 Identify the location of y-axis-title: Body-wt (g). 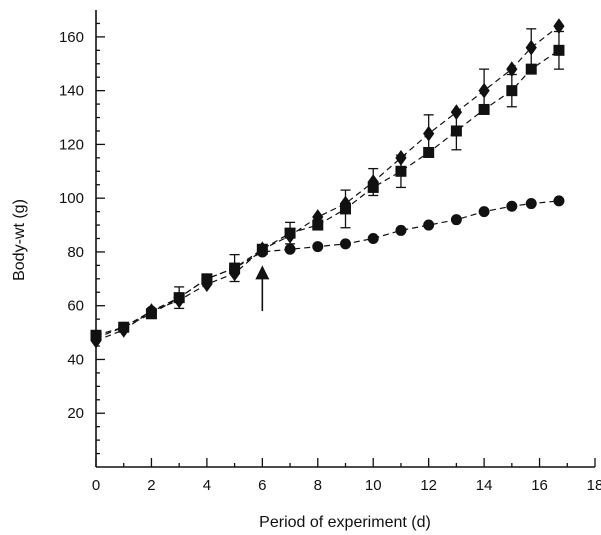
(19, 240).